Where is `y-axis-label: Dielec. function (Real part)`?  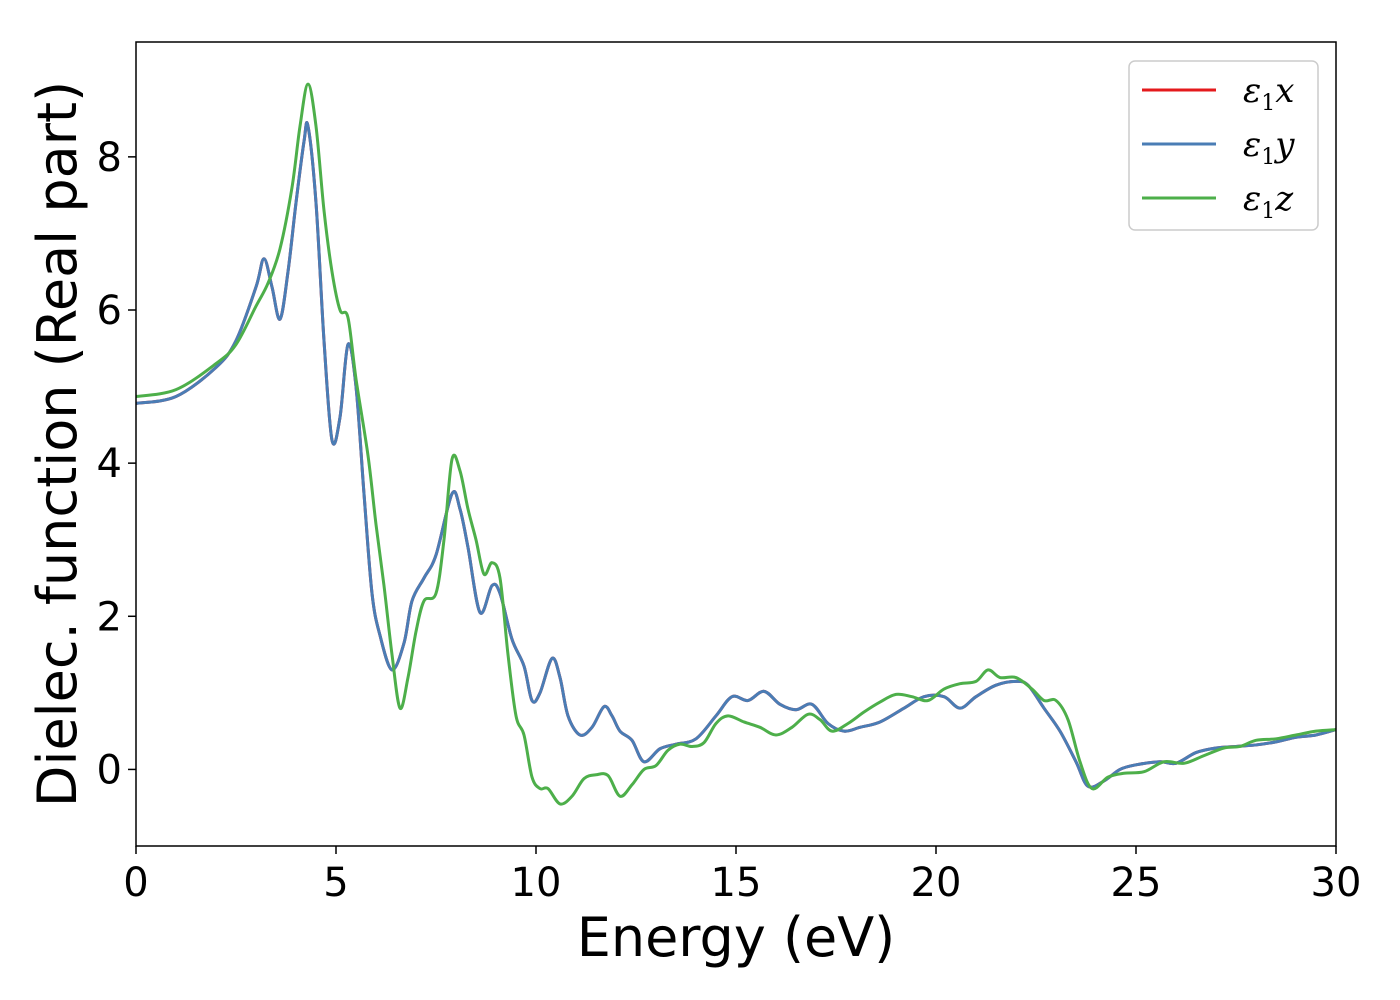 y-axis-label: Dielec. function (Real part) is located at coordinates (57, 444).